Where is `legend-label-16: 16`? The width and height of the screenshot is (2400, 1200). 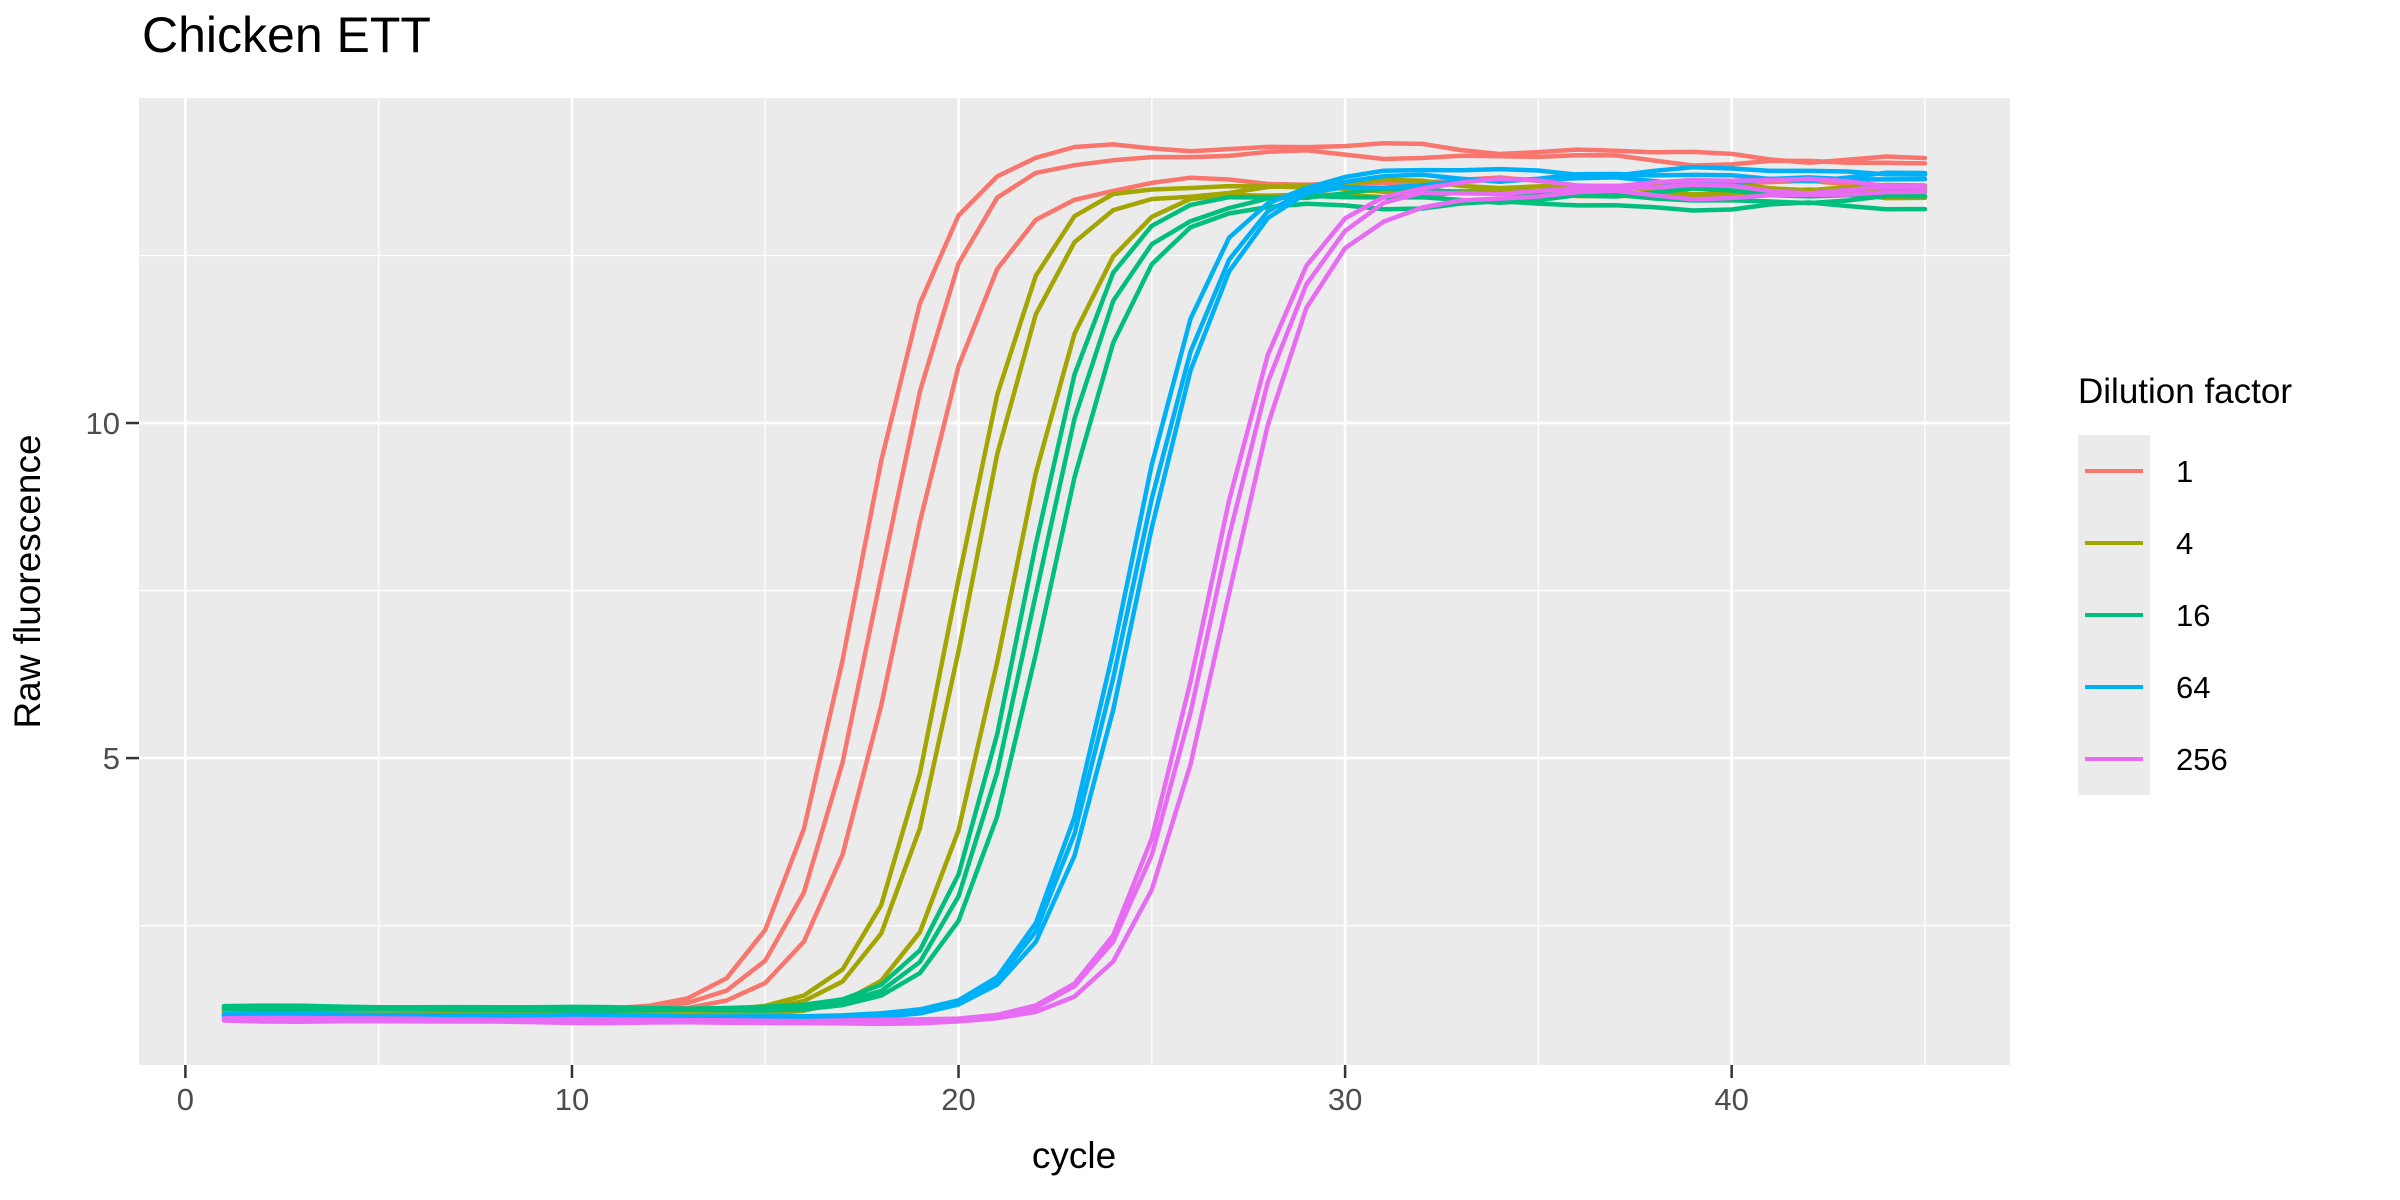
legend-label-16: 16 is located at coordinates (2193, 615).